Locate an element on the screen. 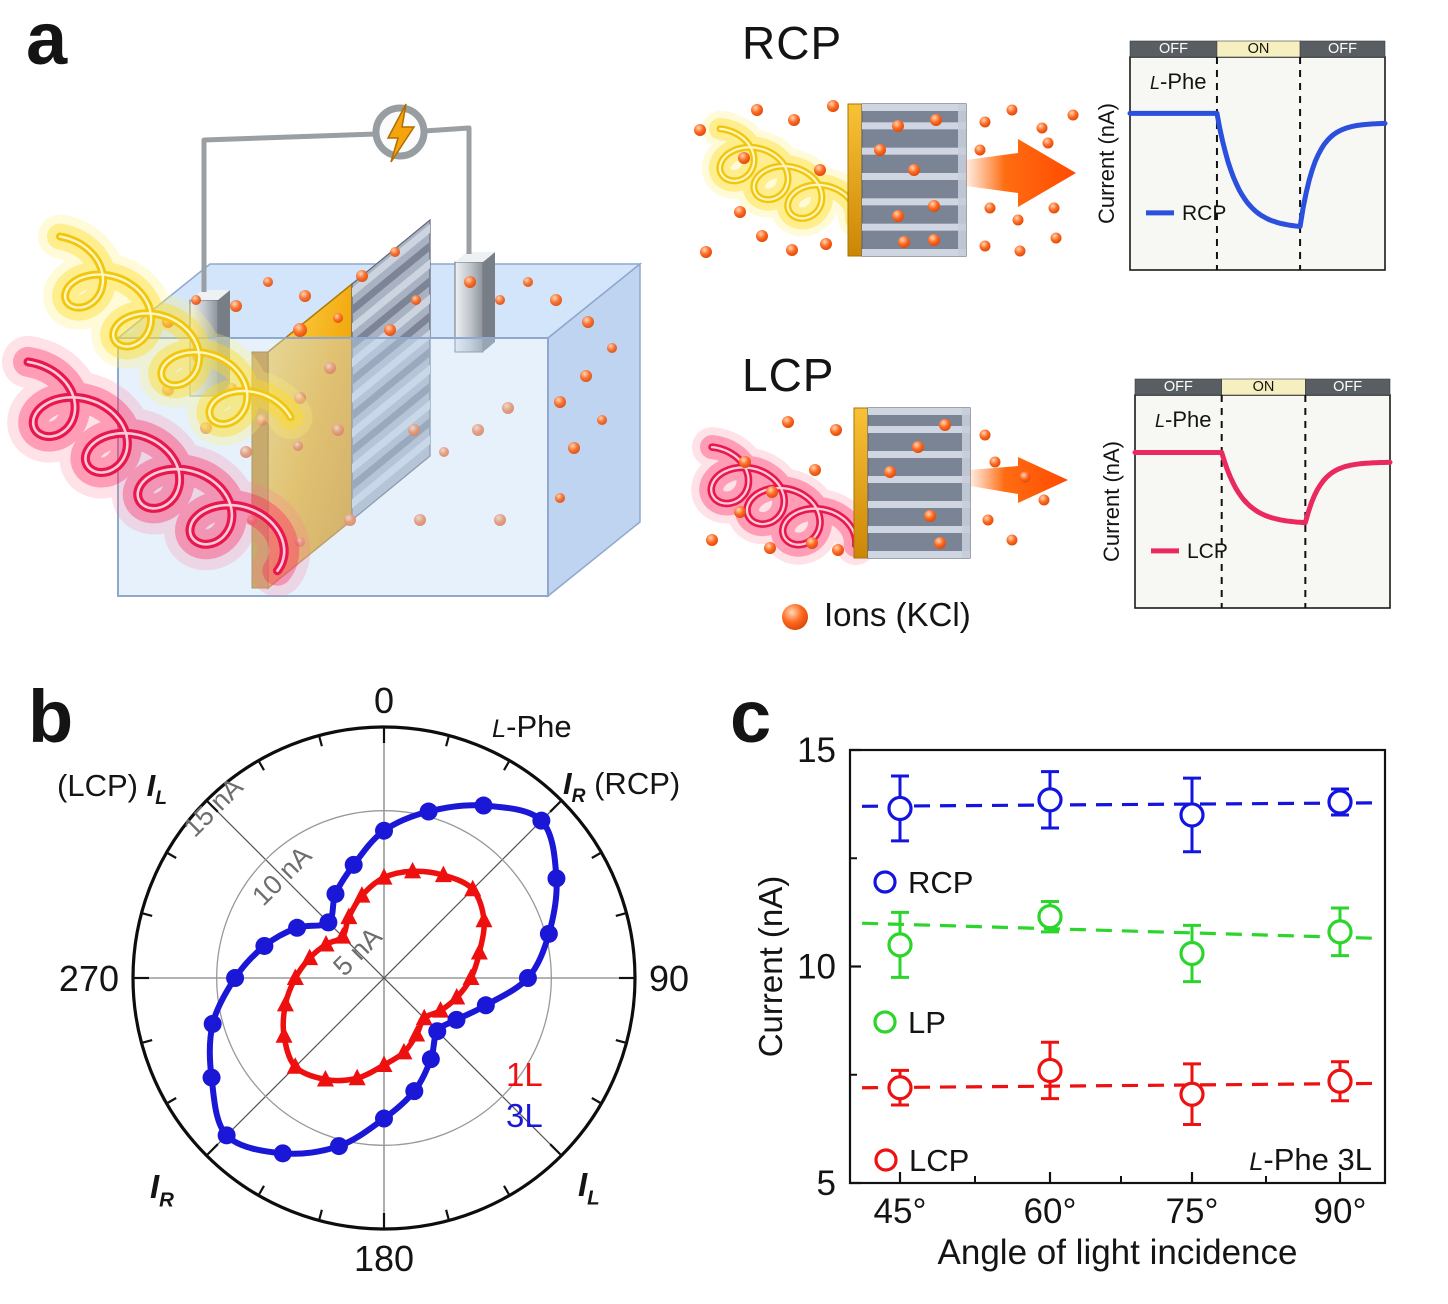  state-bar-label: ON is located at coordinates (1264, 387).